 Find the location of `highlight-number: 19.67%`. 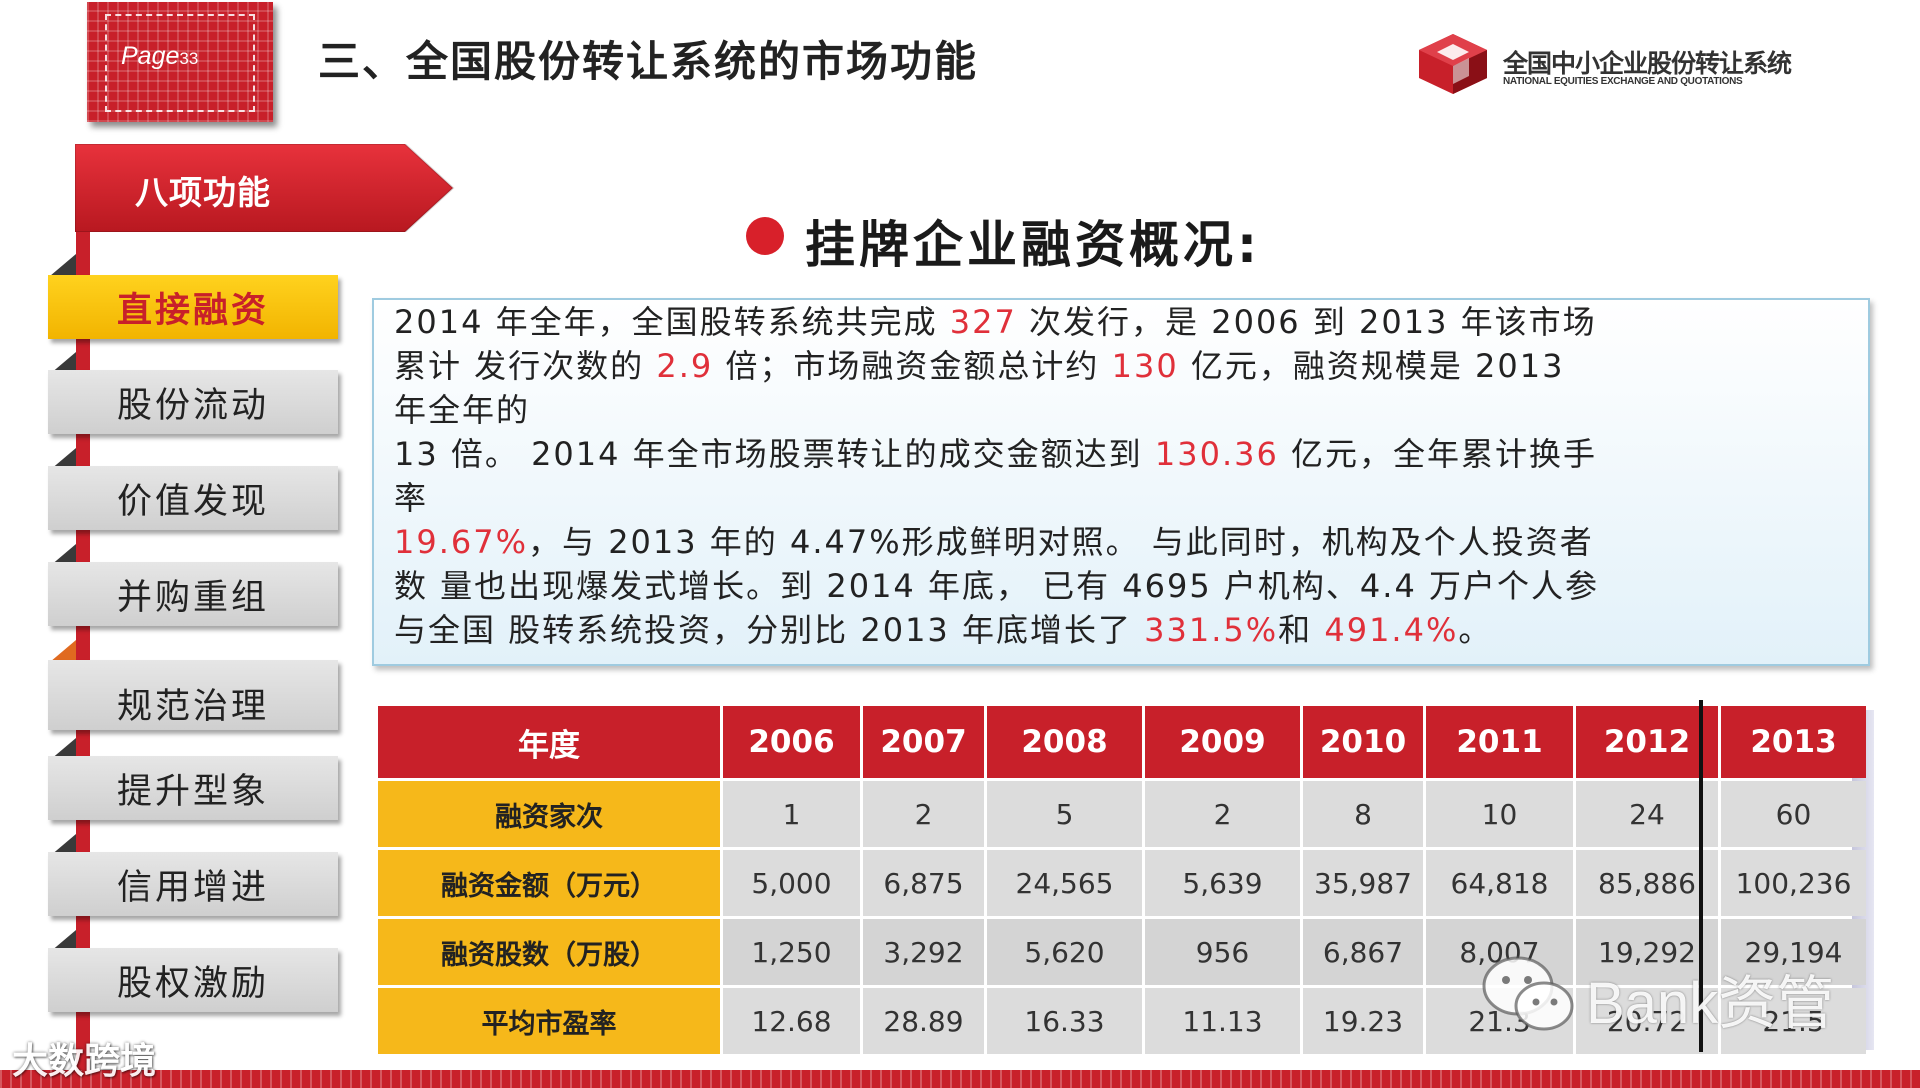

highlight-number: 19.67% is located at coordinates (461, 542).